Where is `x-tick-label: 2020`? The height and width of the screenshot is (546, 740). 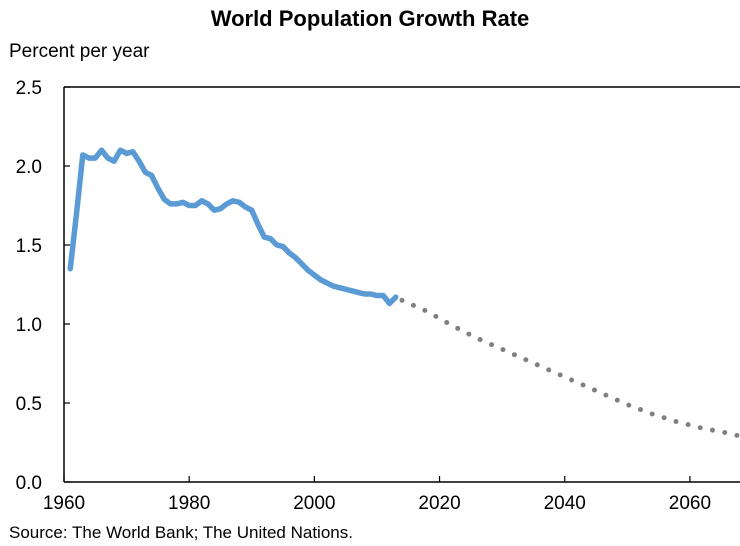
x-tick-label: 2020 is located at coordinates (439, 503).